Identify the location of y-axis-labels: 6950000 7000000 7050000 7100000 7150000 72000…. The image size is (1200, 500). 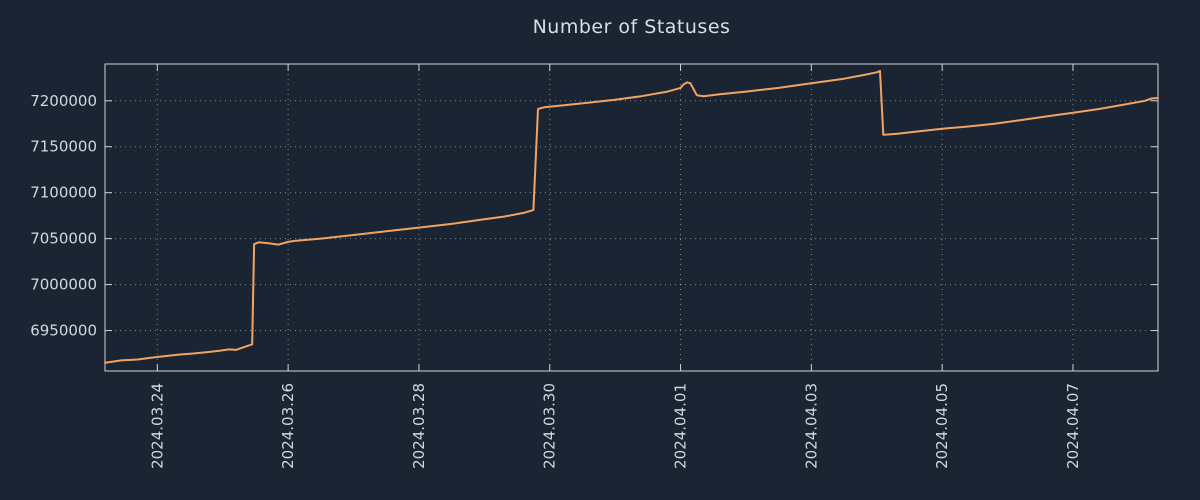
(63, 216).